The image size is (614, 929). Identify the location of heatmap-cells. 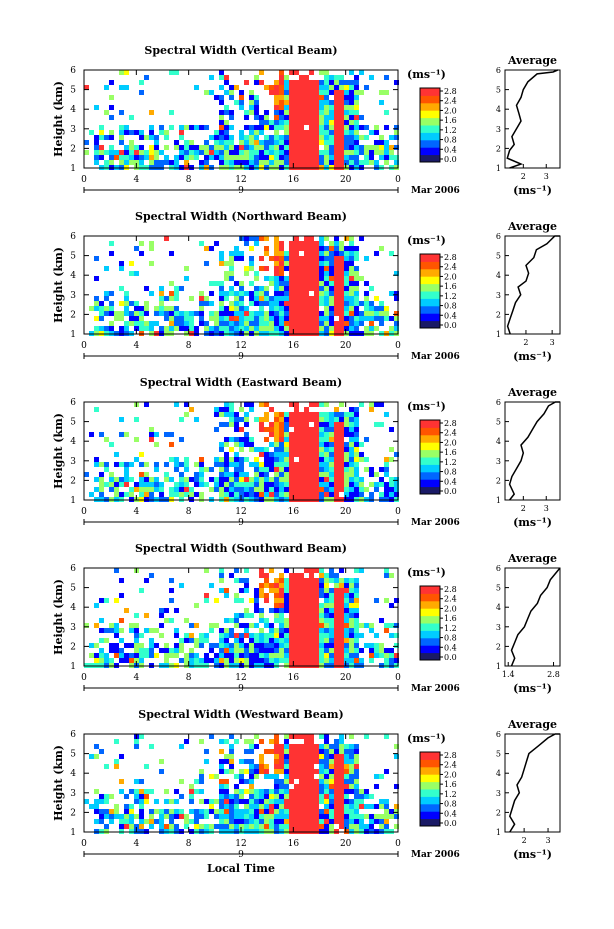
(241, 618).